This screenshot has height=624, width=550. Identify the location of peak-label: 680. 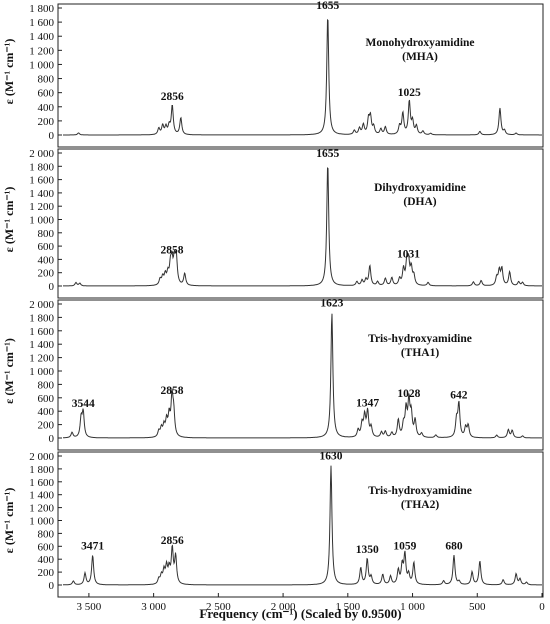
(454, 546).